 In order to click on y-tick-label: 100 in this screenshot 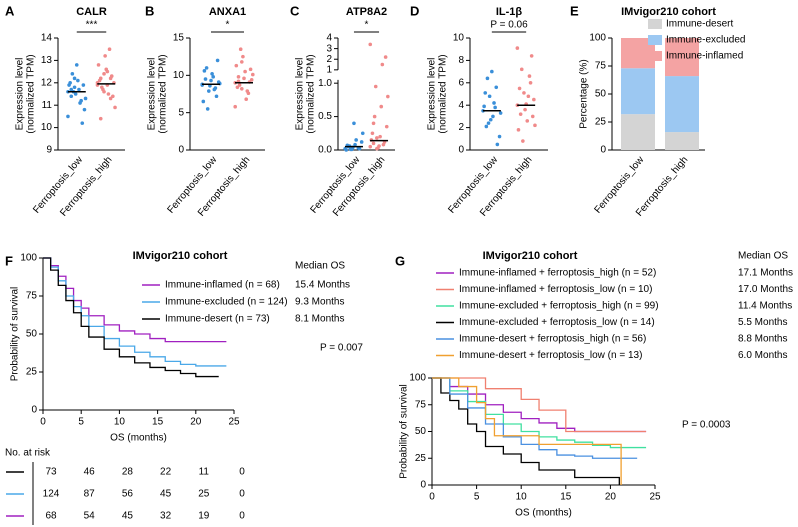, I will do `click(28, 258)`.